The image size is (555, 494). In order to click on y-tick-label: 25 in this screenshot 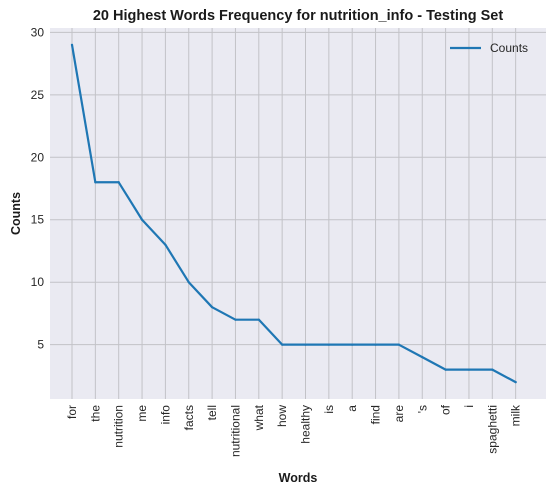, I will do `click(38, 95)`.